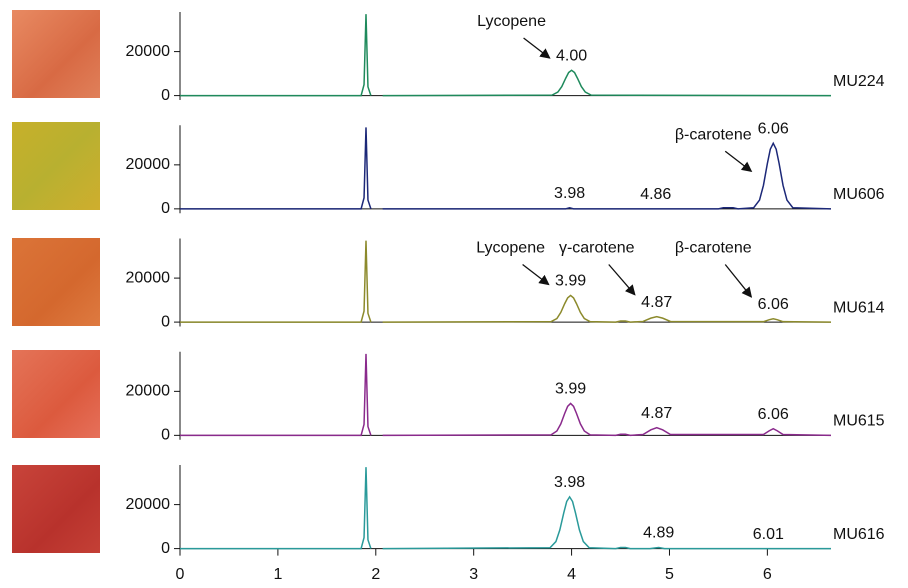 This screenshot has width=908, height=588. Describe the element at coordinates (571, 574) in the screenshot. I see `x-tick-label: 4` at that location.